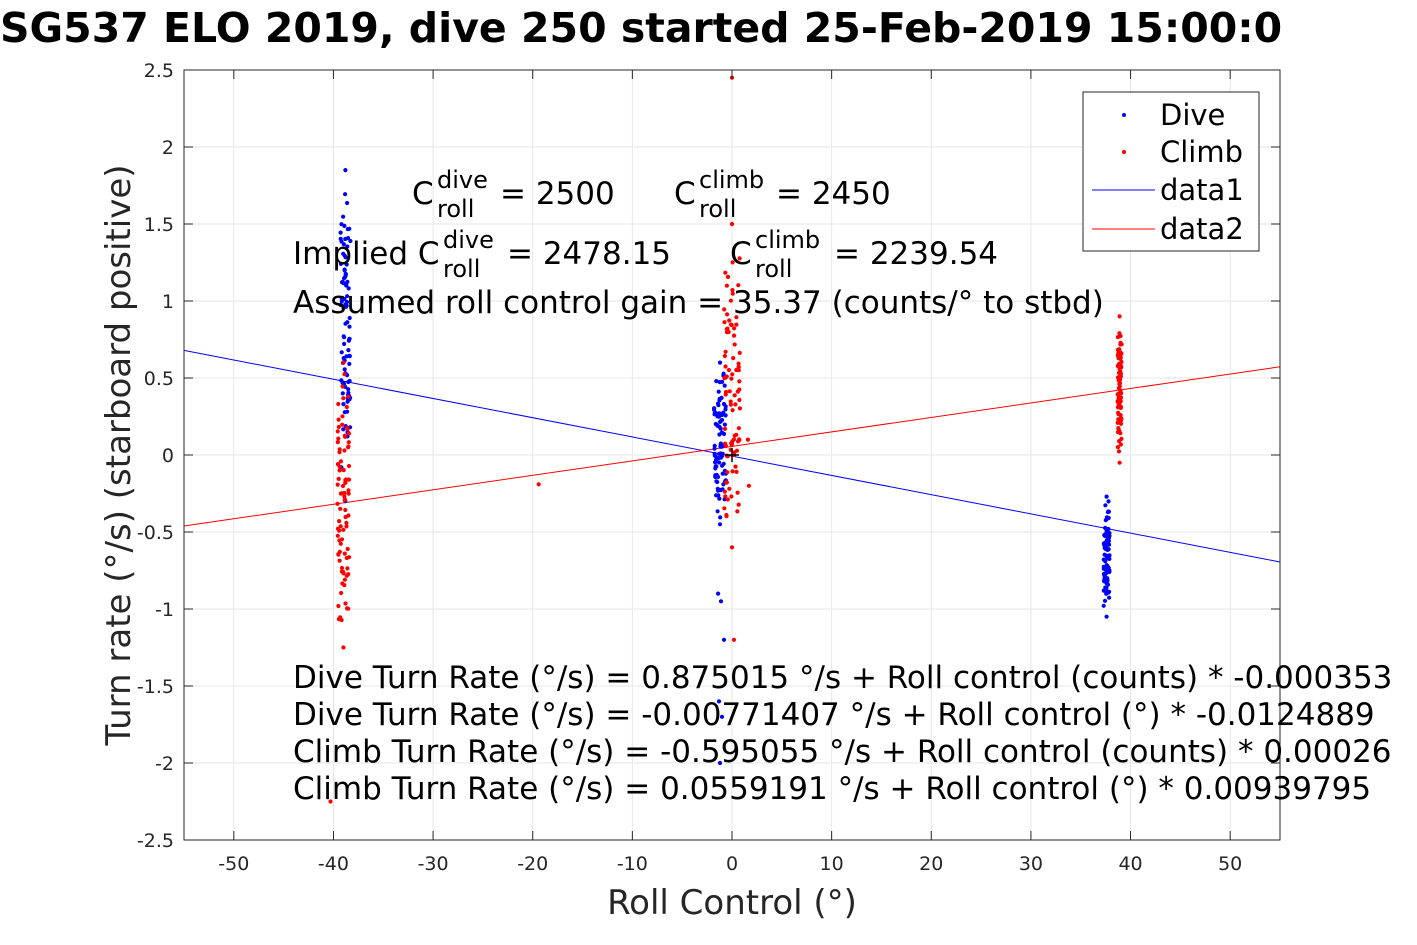 The image size is (1417, 945). Describe the element at coordinates (1171, 171) in the screenshot. I see `legend-box` at that location.